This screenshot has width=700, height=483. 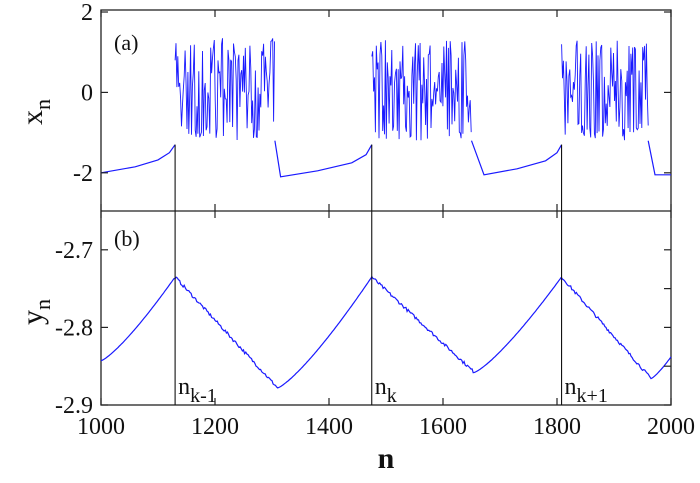 What do you see at coordinates (87, 93) in the screenshot?
I see `y-tick-label: 0` at bounding box center [87, 93].